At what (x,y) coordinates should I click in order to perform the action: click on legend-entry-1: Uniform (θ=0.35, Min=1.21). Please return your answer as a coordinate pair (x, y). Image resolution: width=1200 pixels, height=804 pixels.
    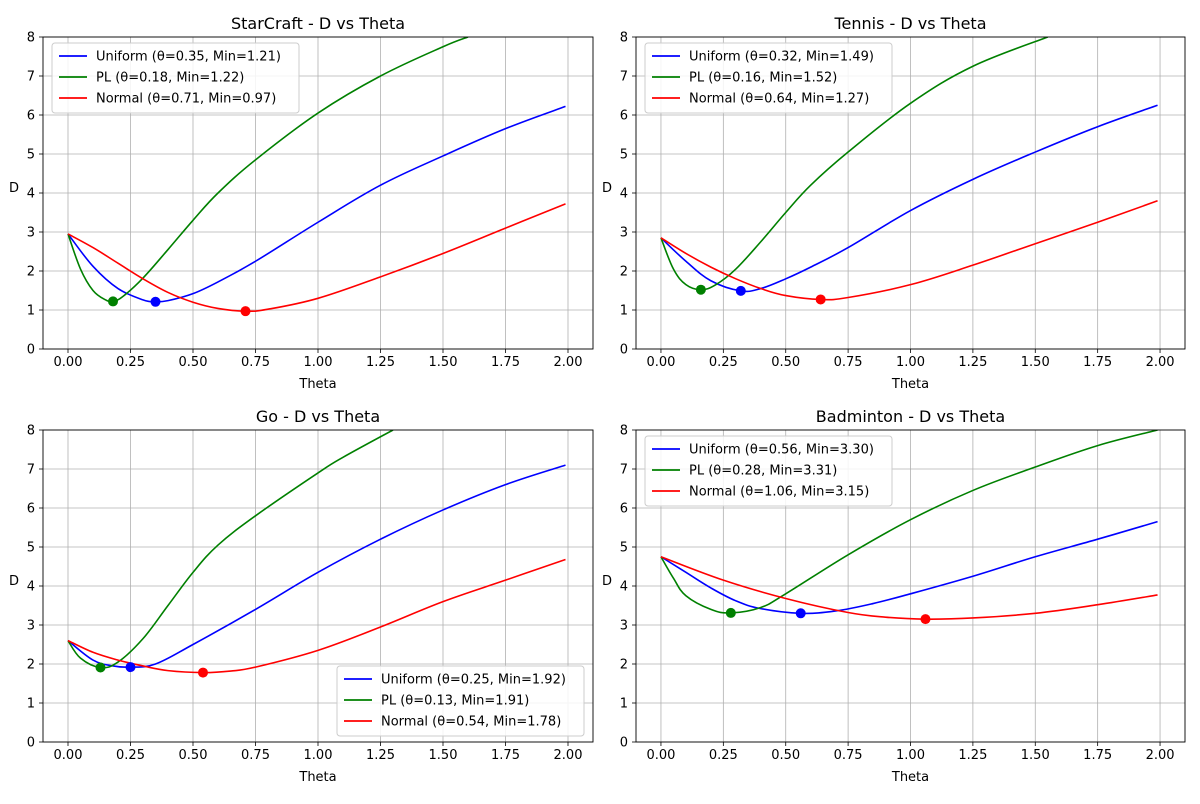
    Looking at the image, I should click on (188, 57).